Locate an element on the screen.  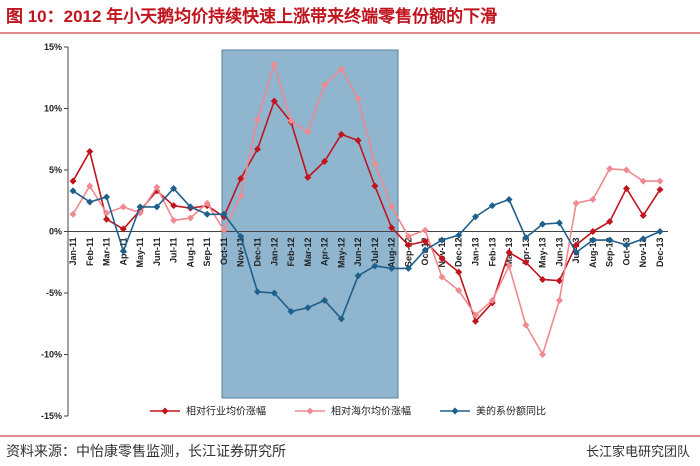
y-tick-label: -15% is located at coordinates (51, 416).